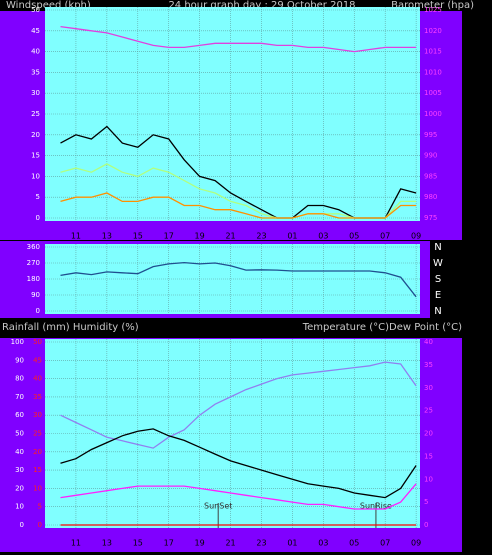  What do you see at coordinates (35, 114) in the screenshot?
I see `y-tick-label: 25` at bounding box center [35, 114].